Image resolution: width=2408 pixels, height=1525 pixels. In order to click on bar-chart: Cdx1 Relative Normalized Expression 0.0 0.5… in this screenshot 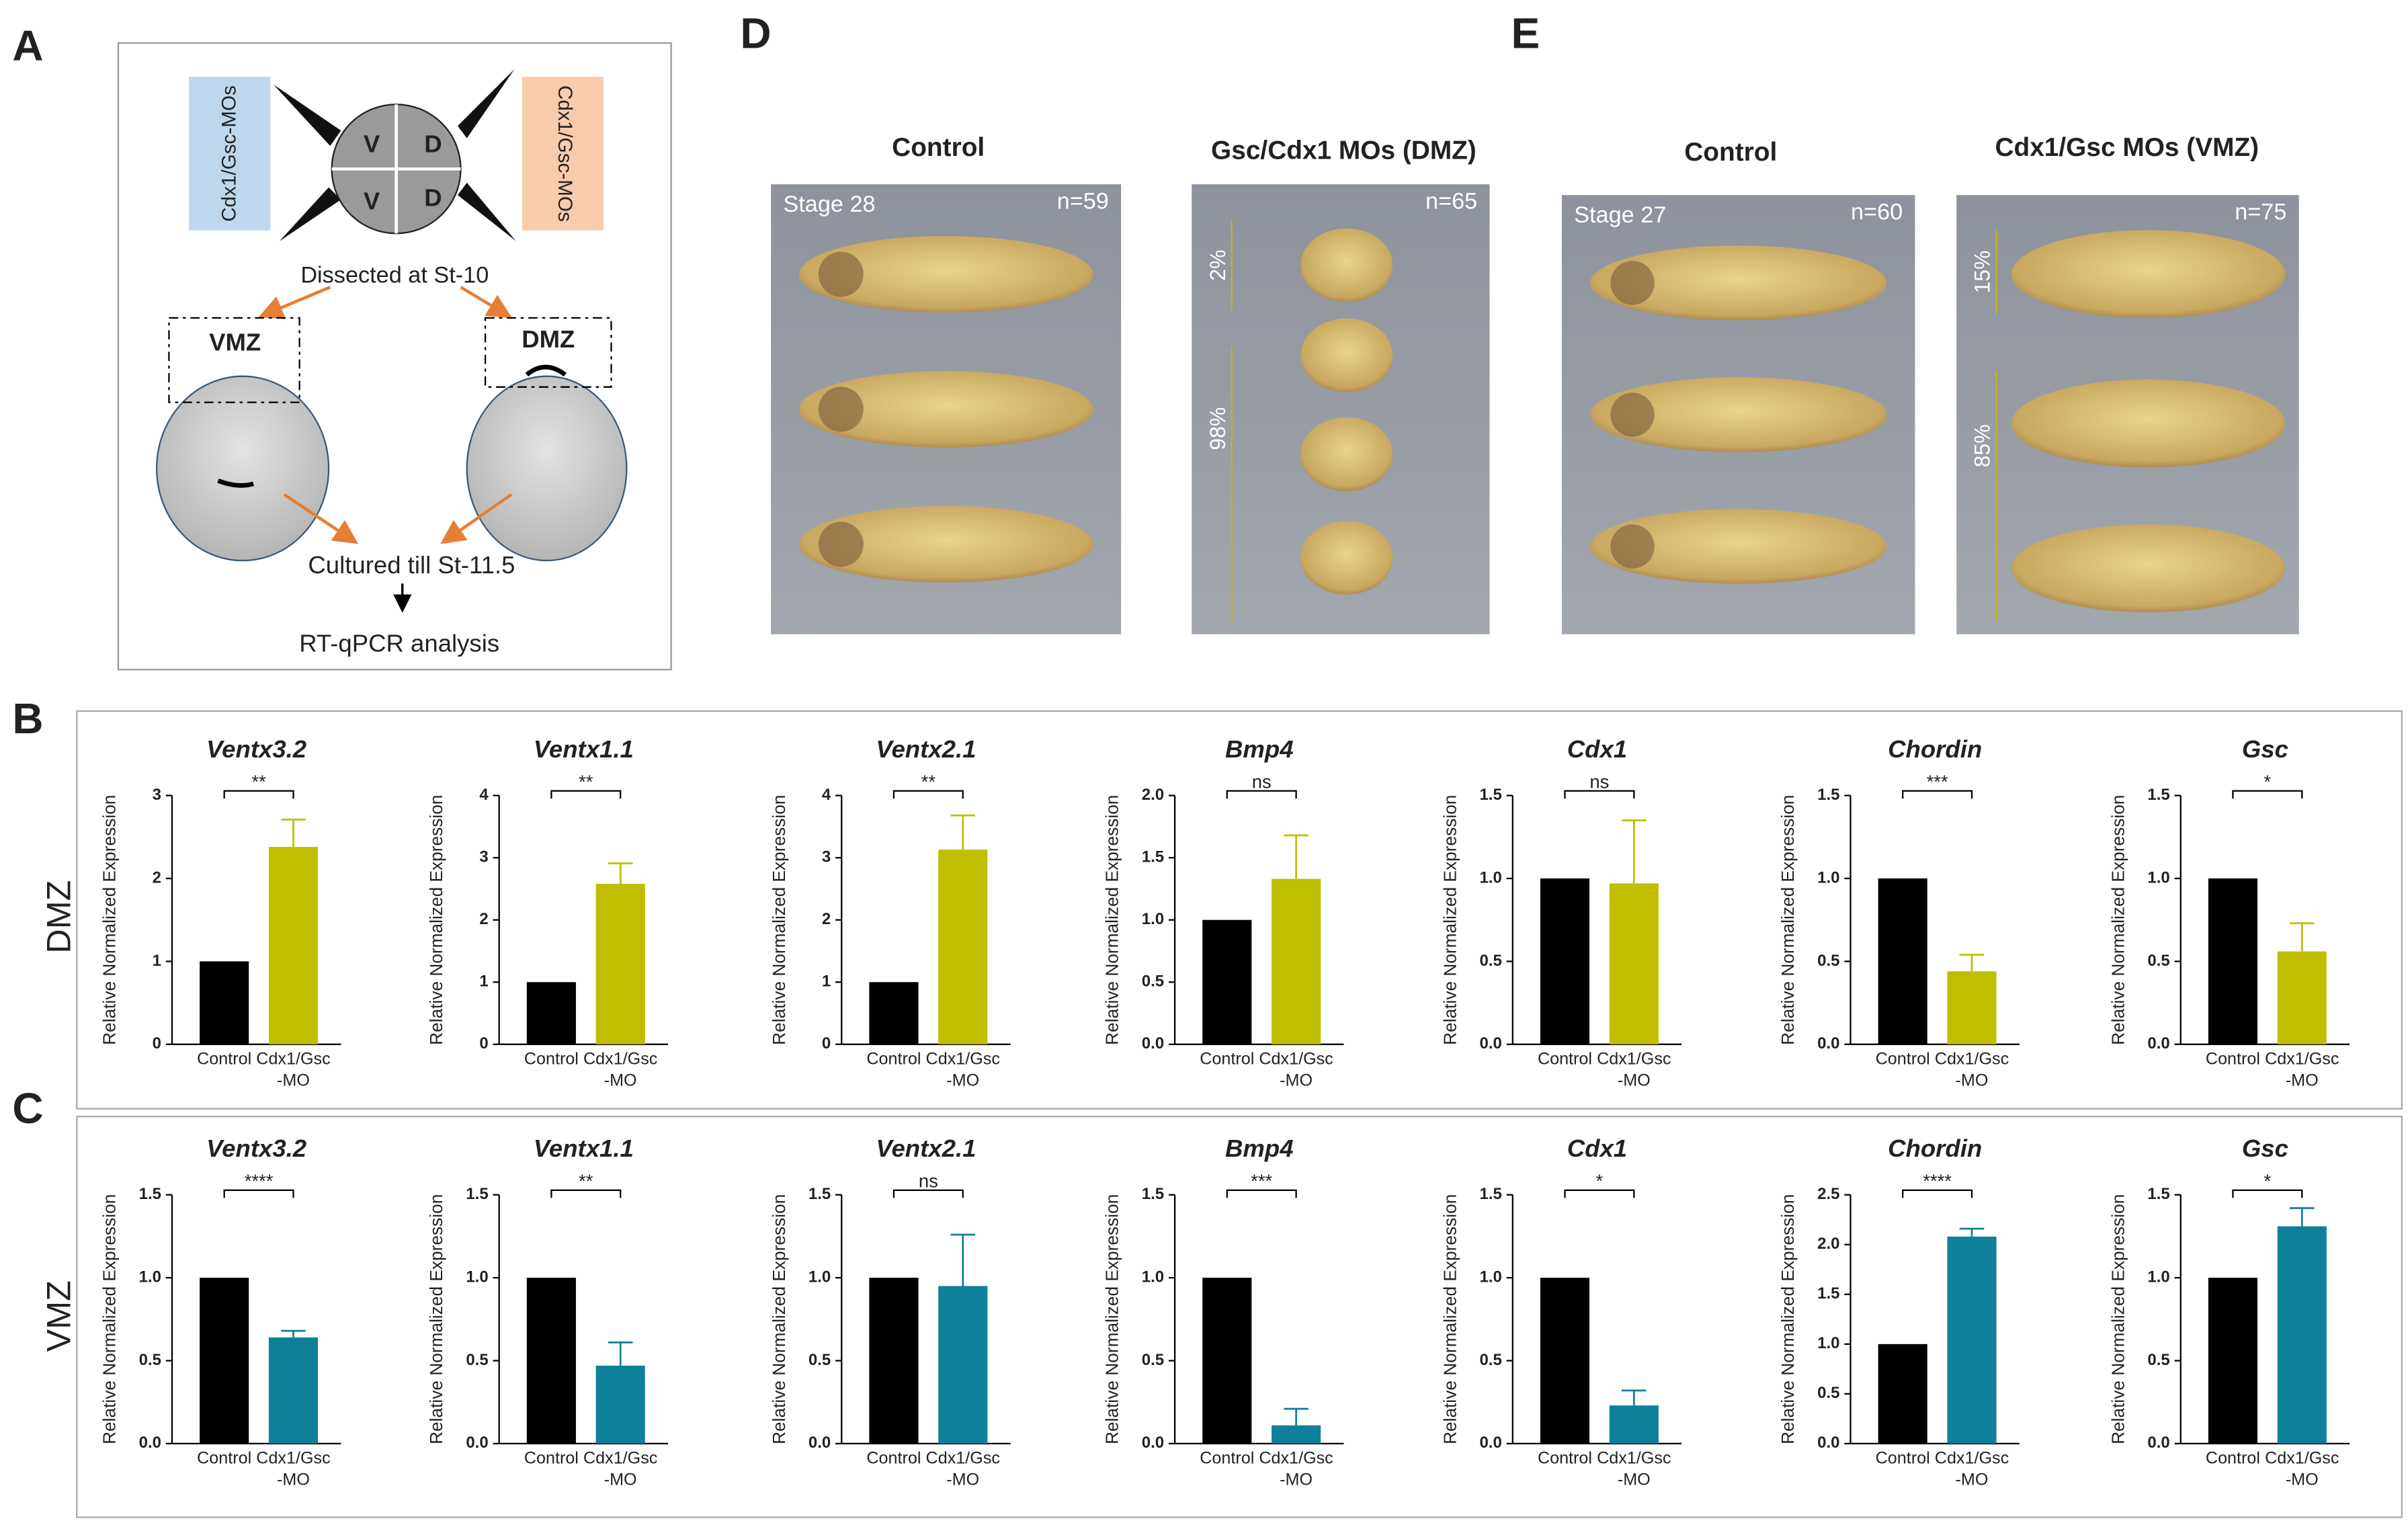, I will do `click(1561, 913)`.